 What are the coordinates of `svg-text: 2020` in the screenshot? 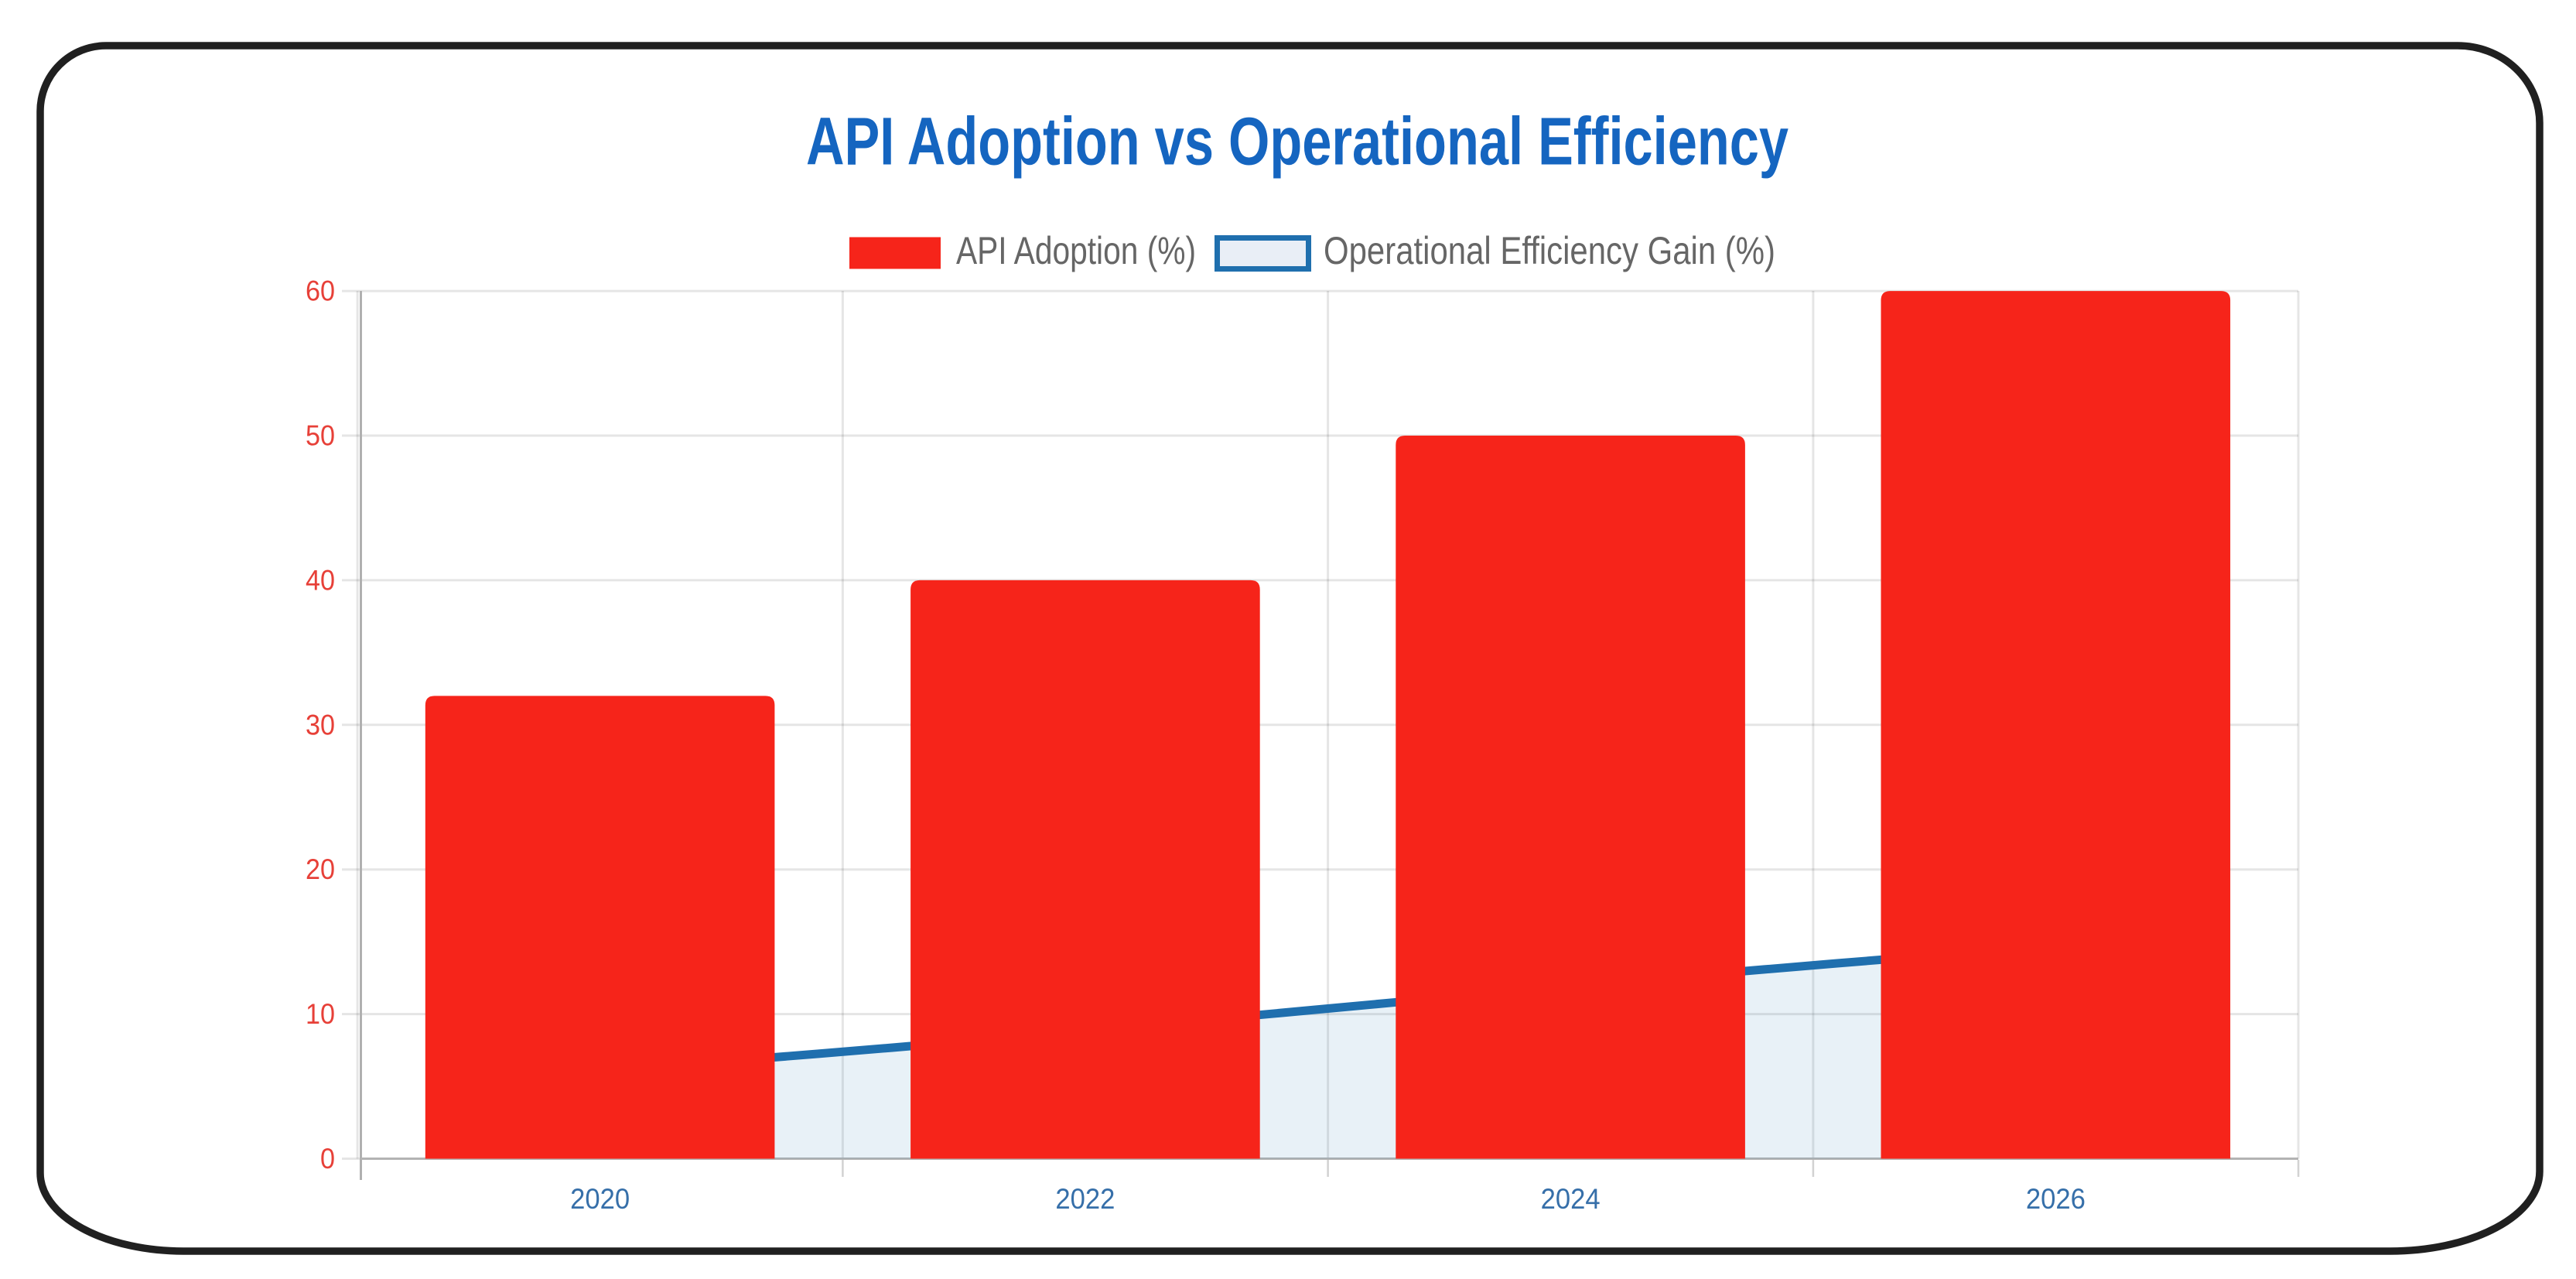 It's located at (600, 1198).